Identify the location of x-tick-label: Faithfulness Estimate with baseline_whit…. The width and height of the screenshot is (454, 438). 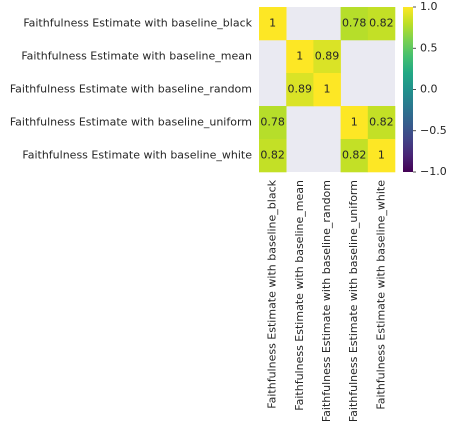
(380, 295).